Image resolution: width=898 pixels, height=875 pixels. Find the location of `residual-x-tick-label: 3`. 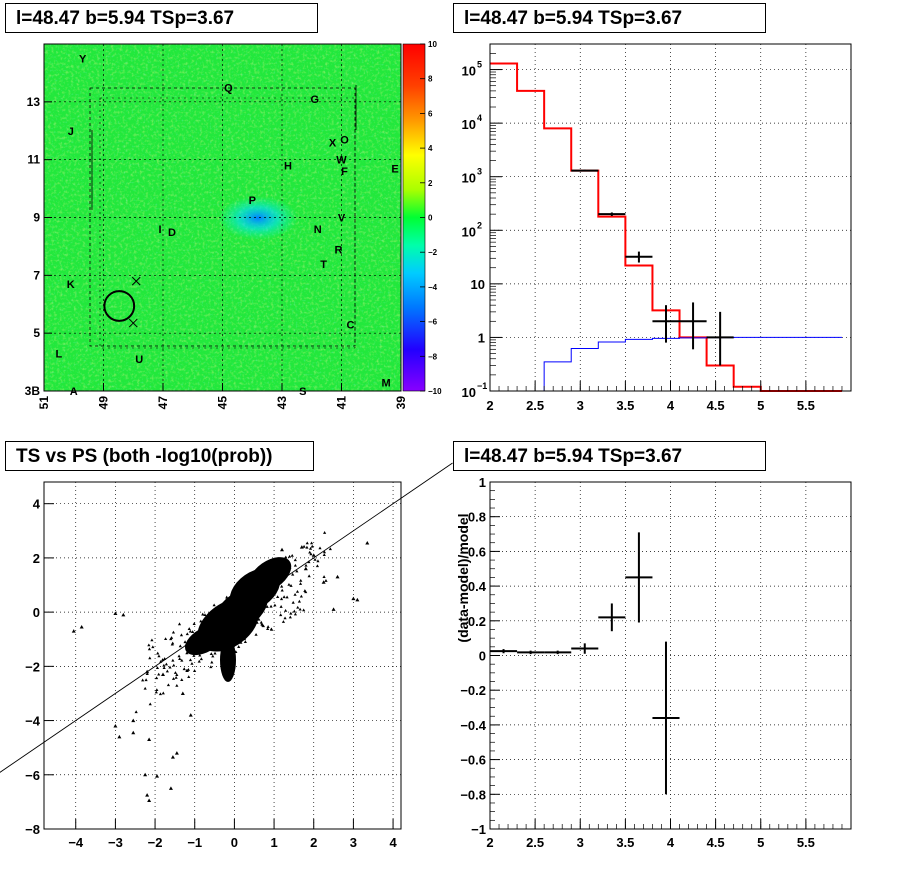

residual-x-tick-label: 3 is located at coordinates (580, 842).